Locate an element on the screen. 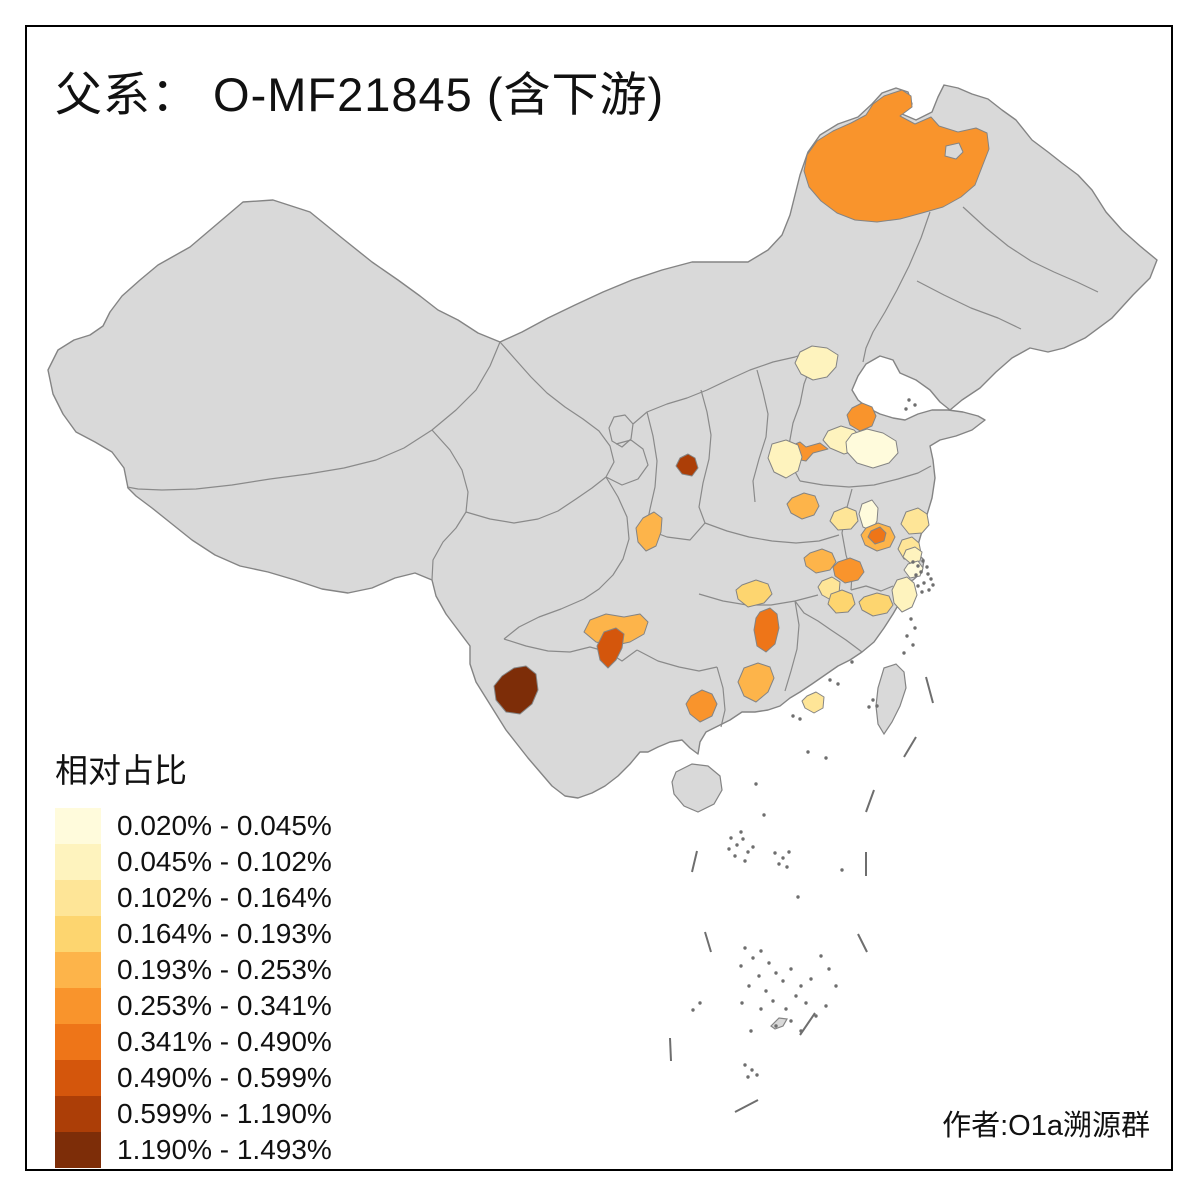 The width and height of the screenshot is (1200, 1200). hainan-island is located at coordinates (697, 788).